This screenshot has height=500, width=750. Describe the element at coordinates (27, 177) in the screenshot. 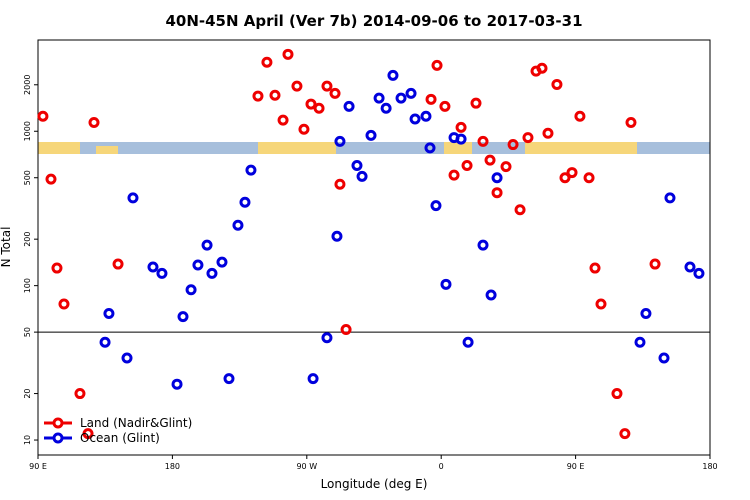

I see `y-tick-label: 500` at that location.